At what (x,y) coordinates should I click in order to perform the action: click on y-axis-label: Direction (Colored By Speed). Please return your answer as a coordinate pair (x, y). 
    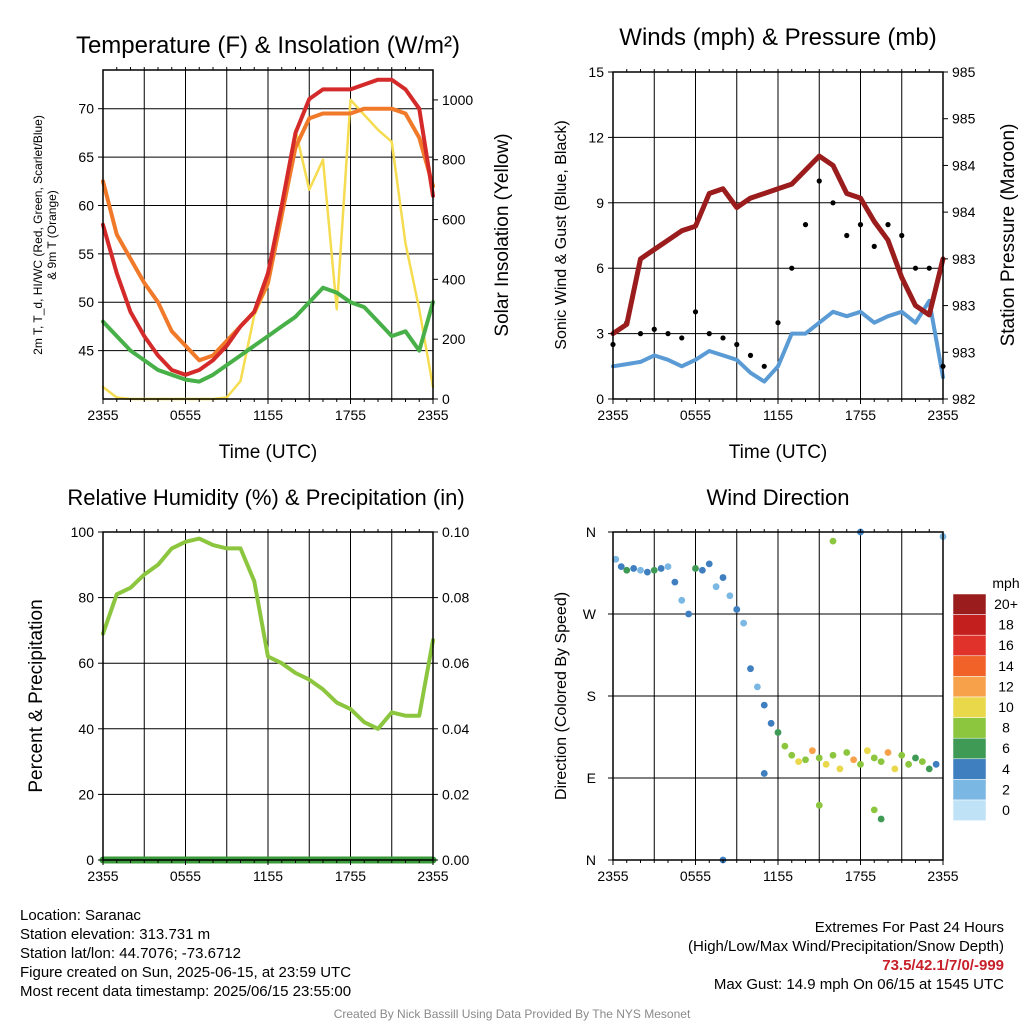
    Looking at the image, I should click on (561, 696).